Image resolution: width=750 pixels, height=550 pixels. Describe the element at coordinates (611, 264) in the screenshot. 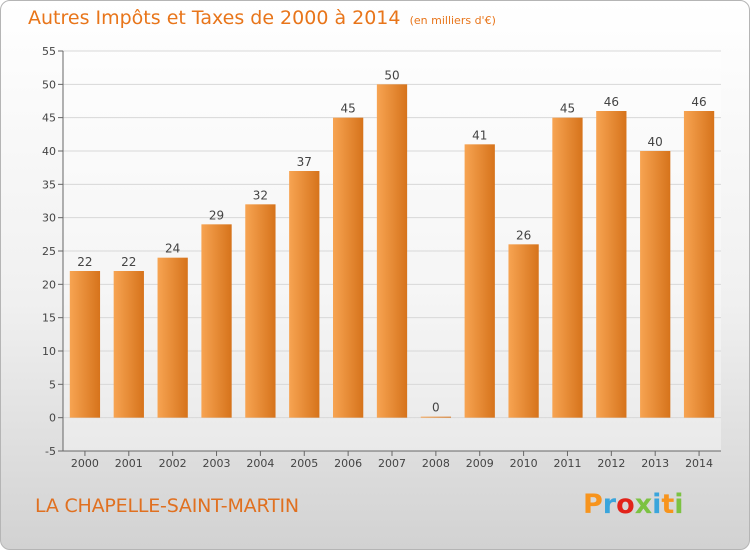

I see `bar-2012` at that location.